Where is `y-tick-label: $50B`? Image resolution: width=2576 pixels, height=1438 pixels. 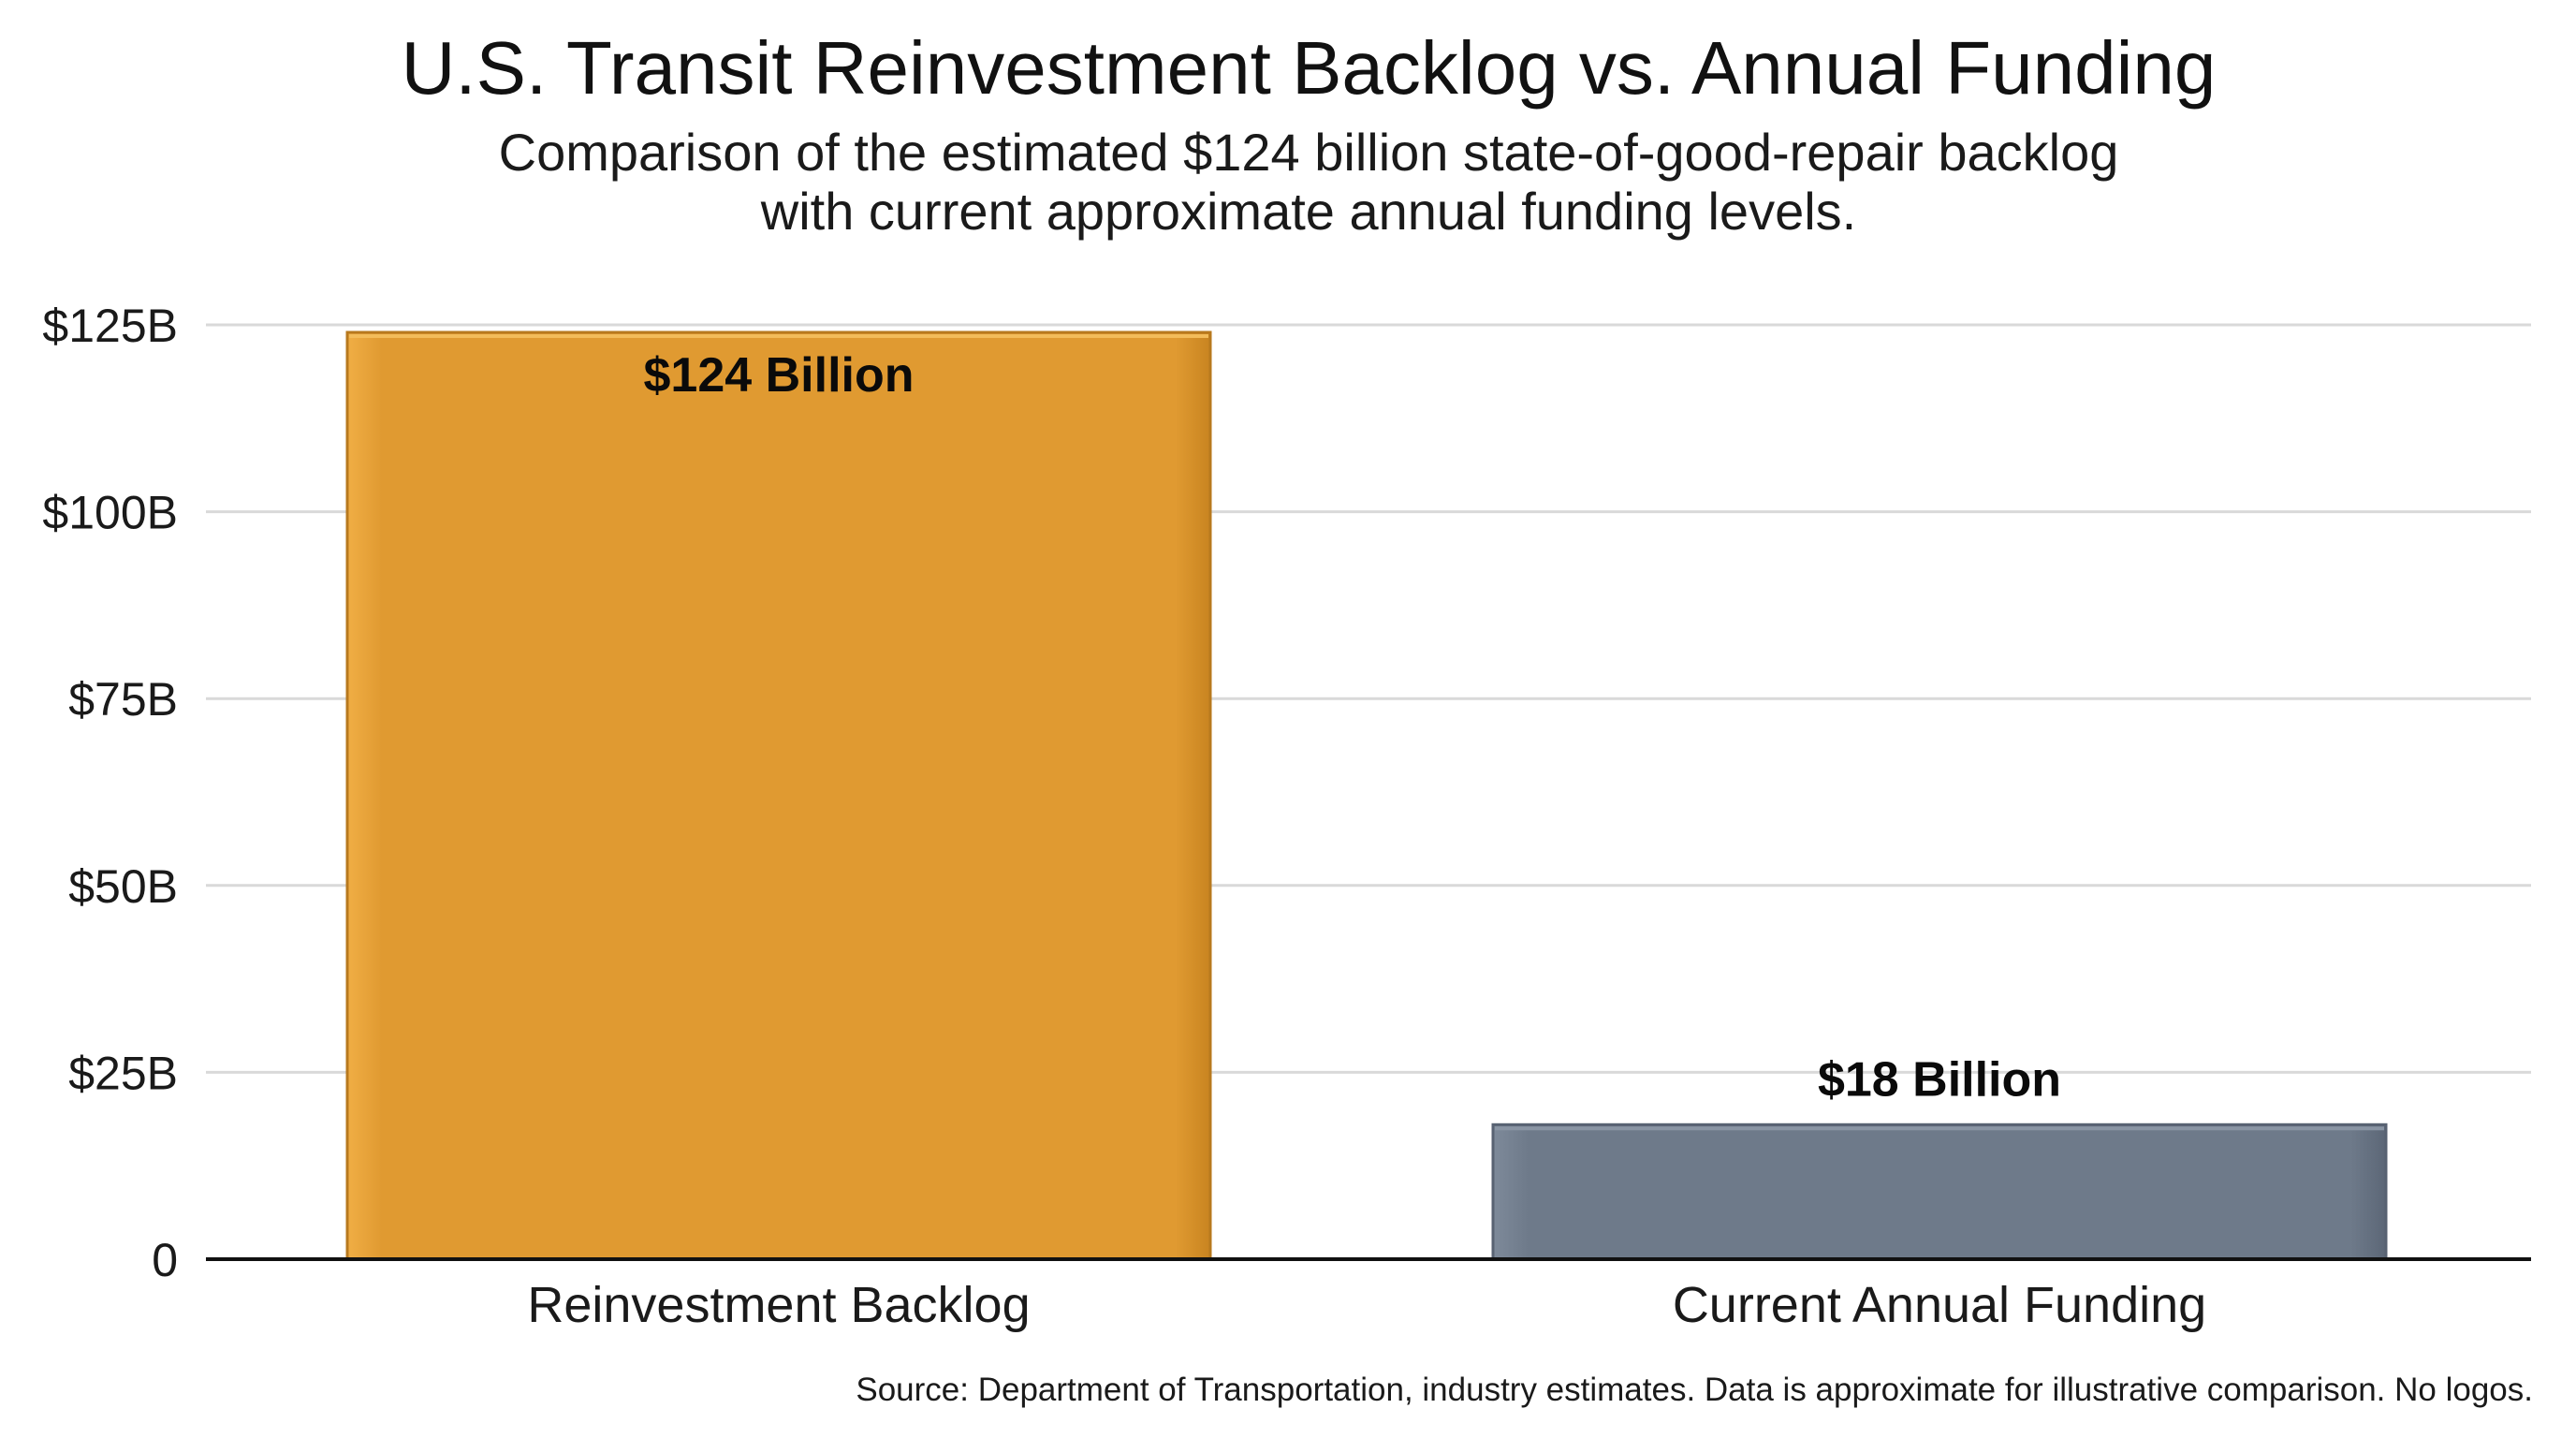
y-tick-label: $50B is located at coordinates (123, 886).